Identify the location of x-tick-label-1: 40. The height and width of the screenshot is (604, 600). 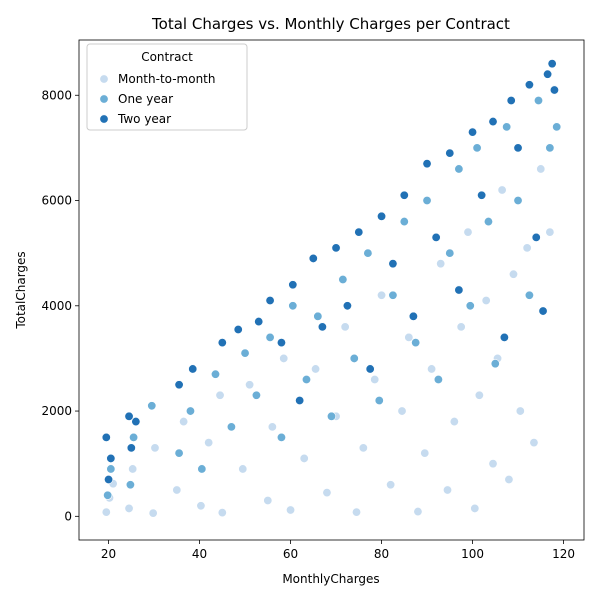
(199, 554).